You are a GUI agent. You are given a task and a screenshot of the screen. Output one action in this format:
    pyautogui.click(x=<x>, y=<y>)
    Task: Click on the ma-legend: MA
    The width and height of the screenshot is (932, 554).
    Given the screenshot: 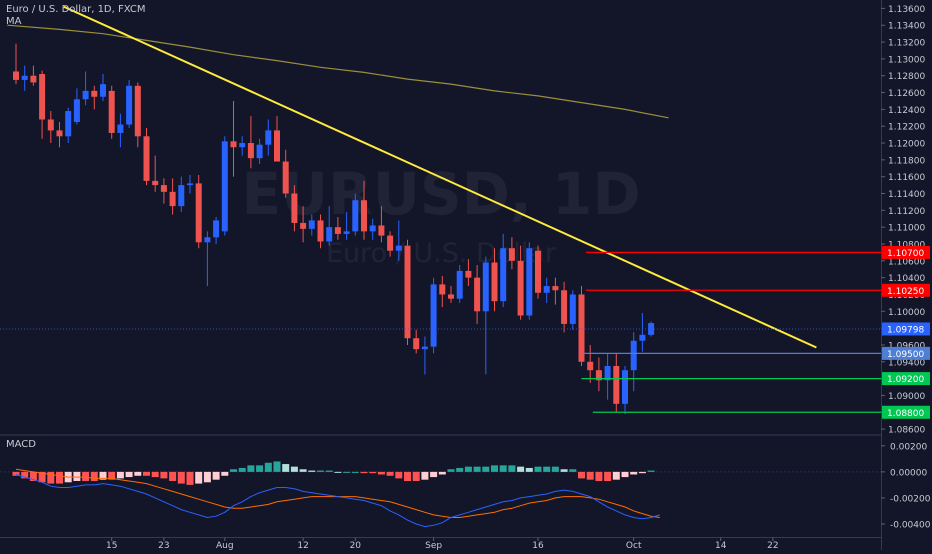 What is the action you would take?
    pyautogui.click(x=14, y=21)
    